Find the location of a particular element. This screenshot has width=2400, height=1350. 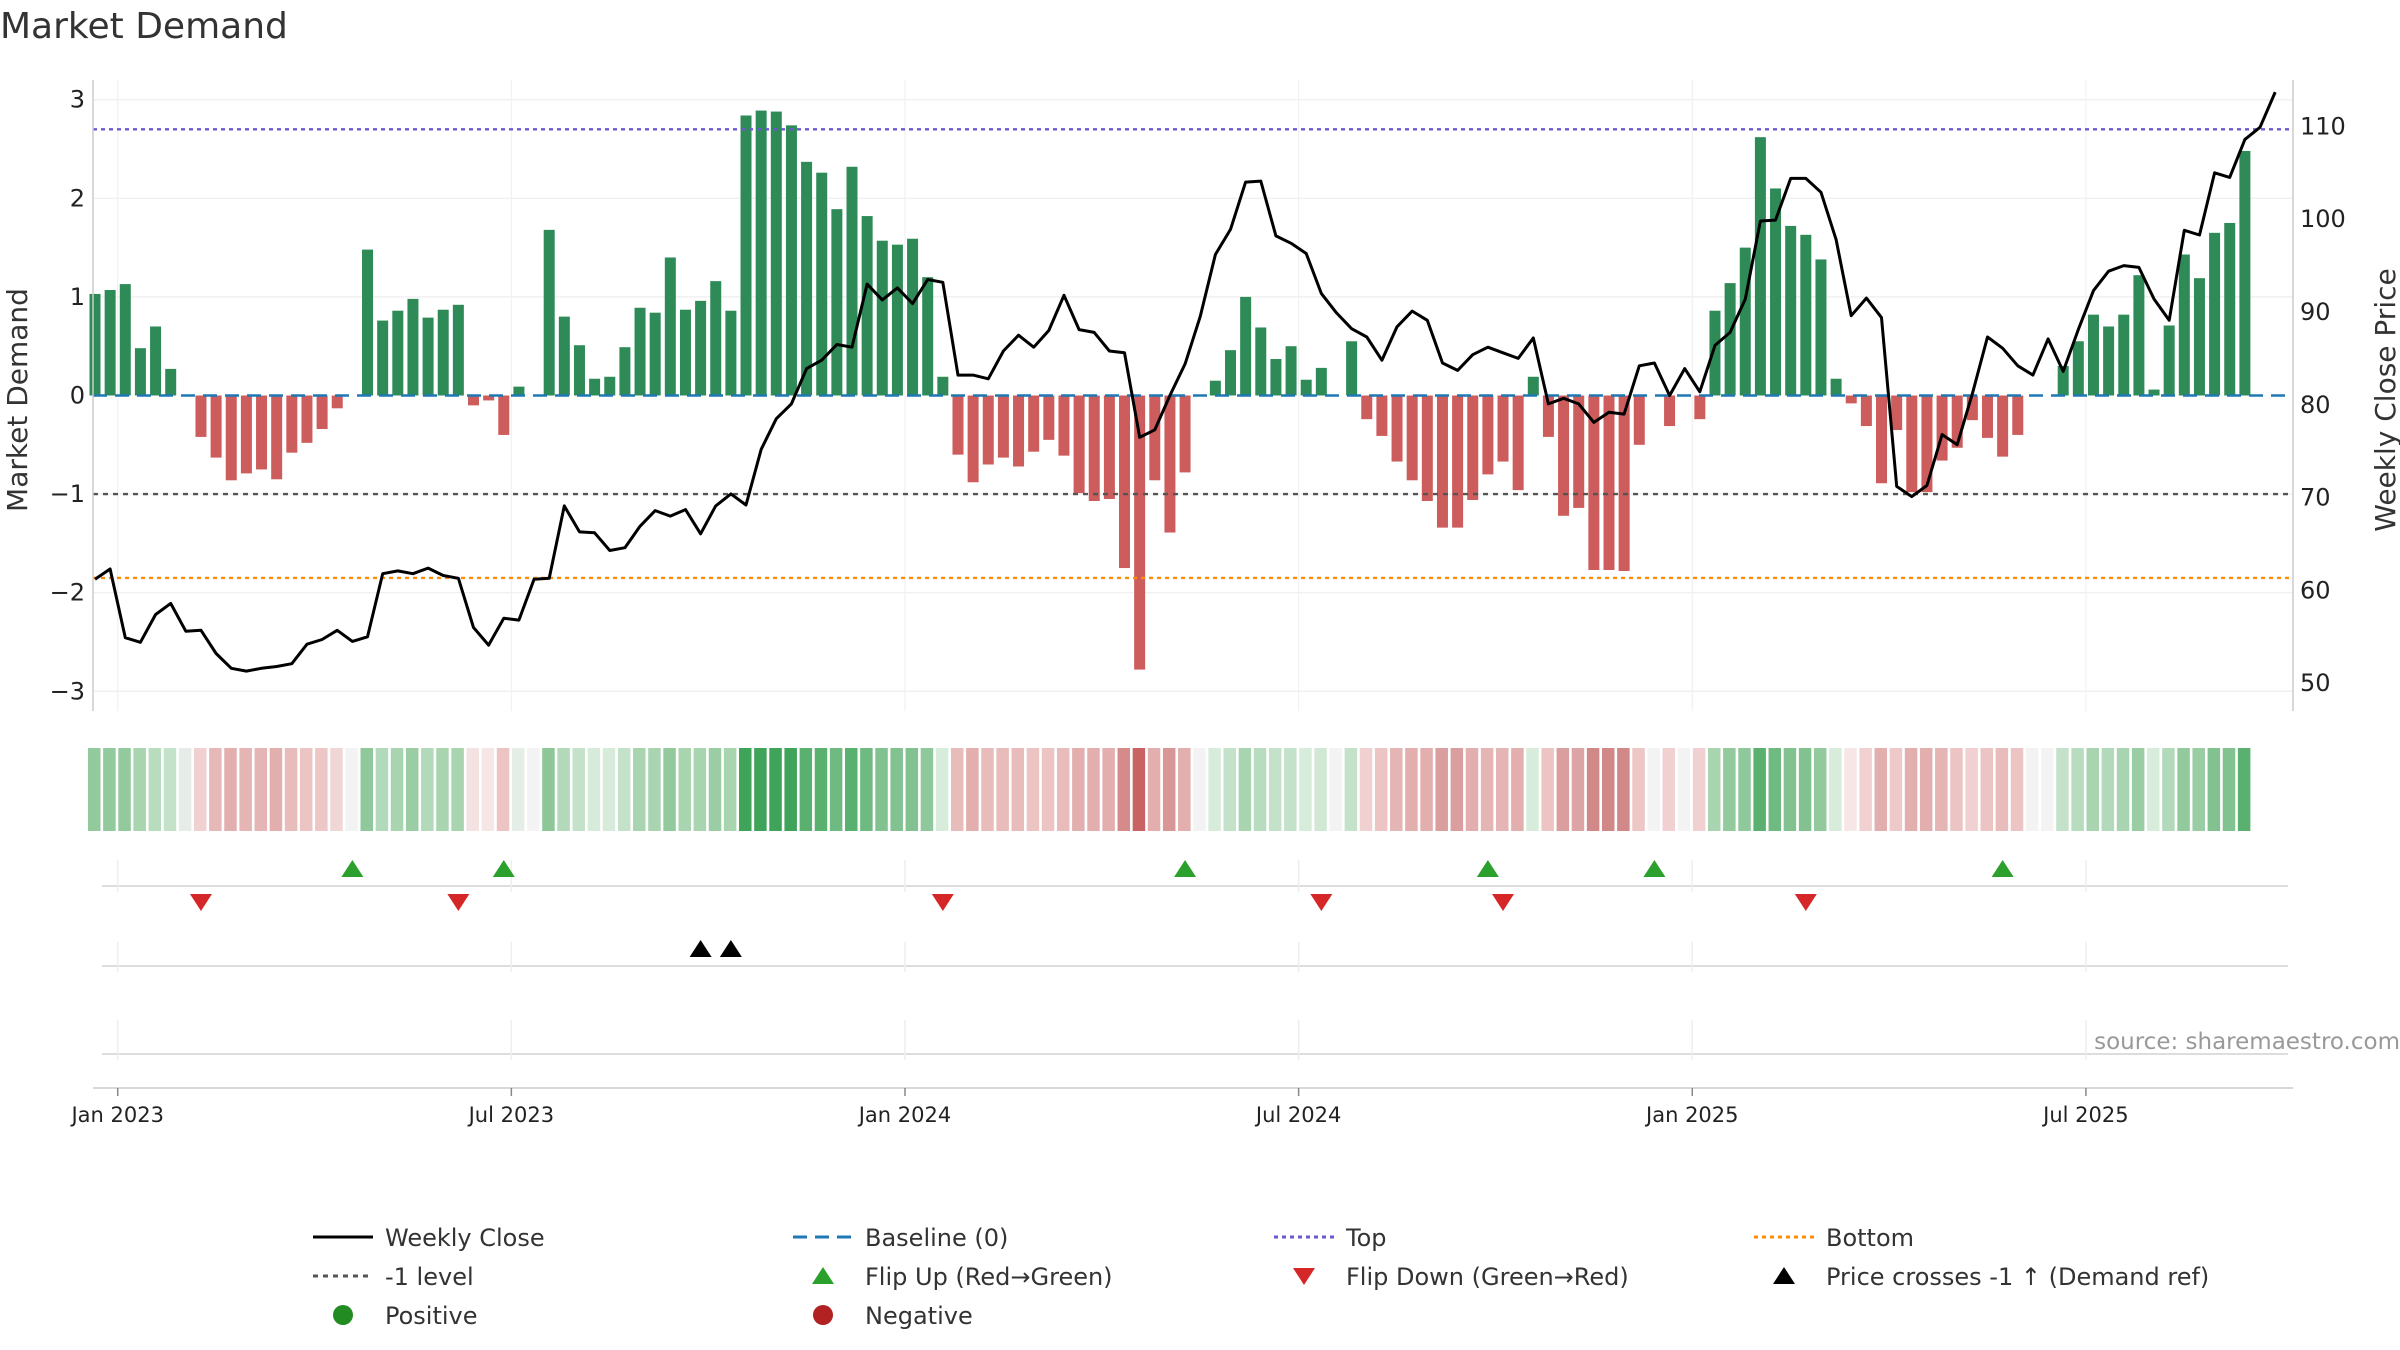

flip-up-marker is located at coordinates (1654, 868).